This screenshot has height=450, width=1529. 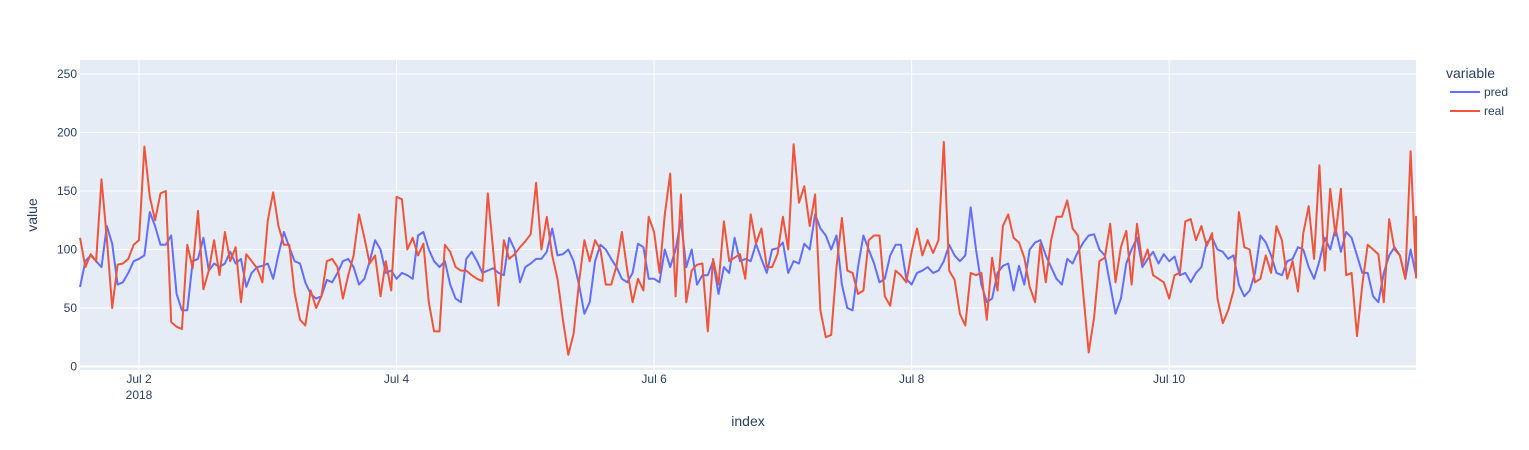 I want to click on y-axis-ticks: 0 50 100 150 200 250, so click(x=67, y=220).